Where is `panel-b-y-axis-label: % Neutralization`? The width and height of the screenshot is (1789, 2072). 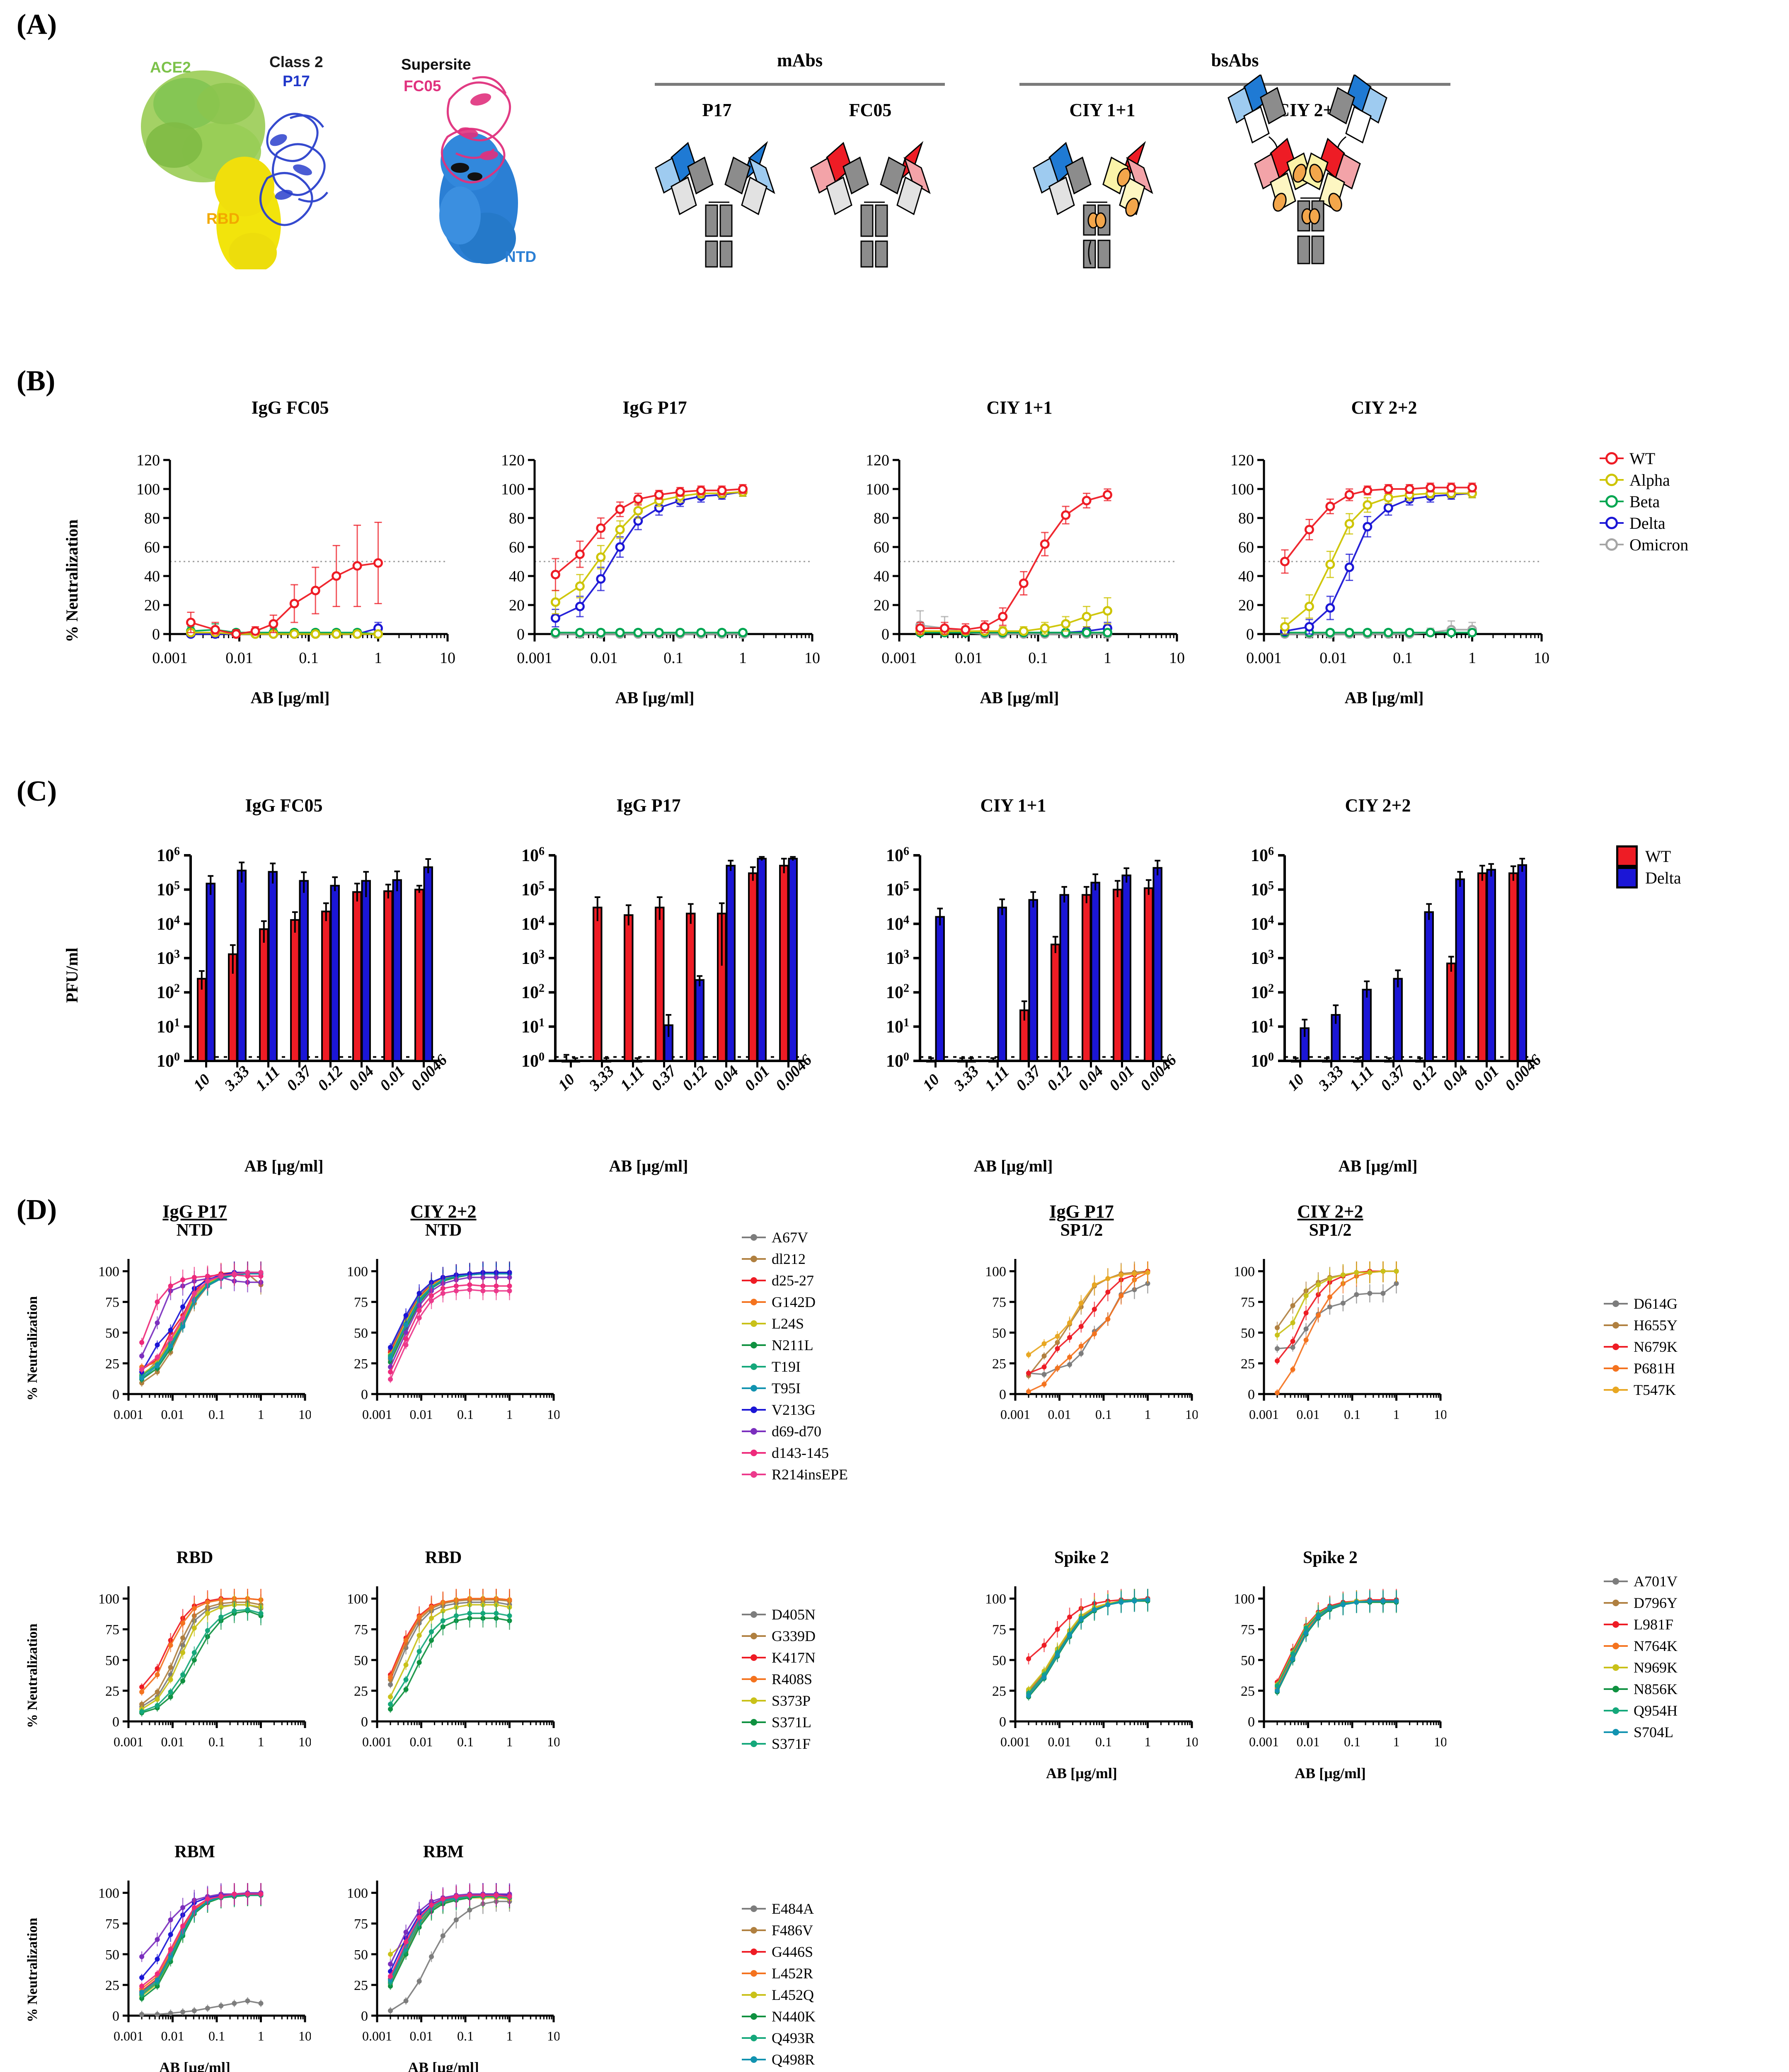 panel-b-y-axis-label: % Neutralization is located at coordinates (72, 580).